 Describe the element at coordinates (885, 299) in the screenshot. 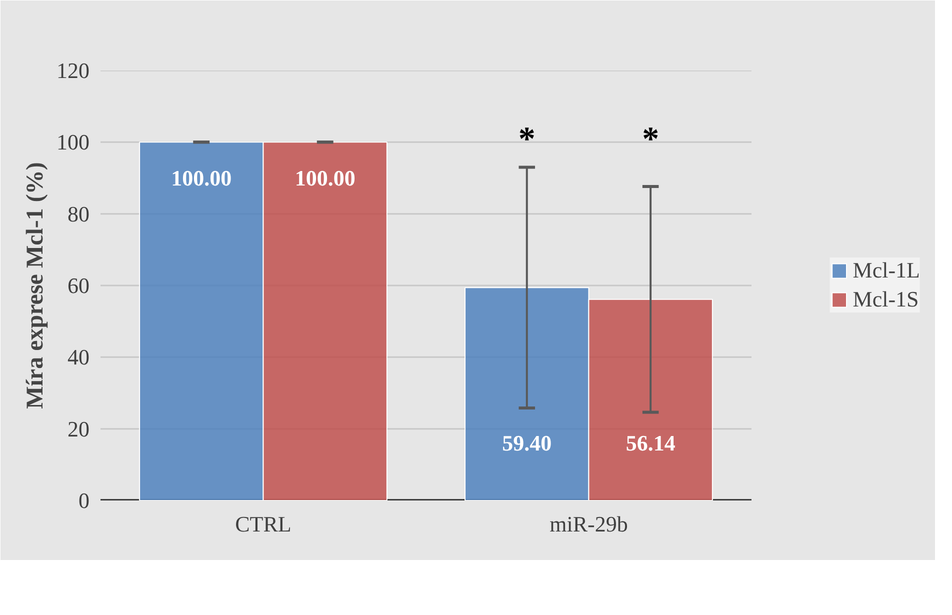

I see `legend-label: Mcl-1S` at that location.